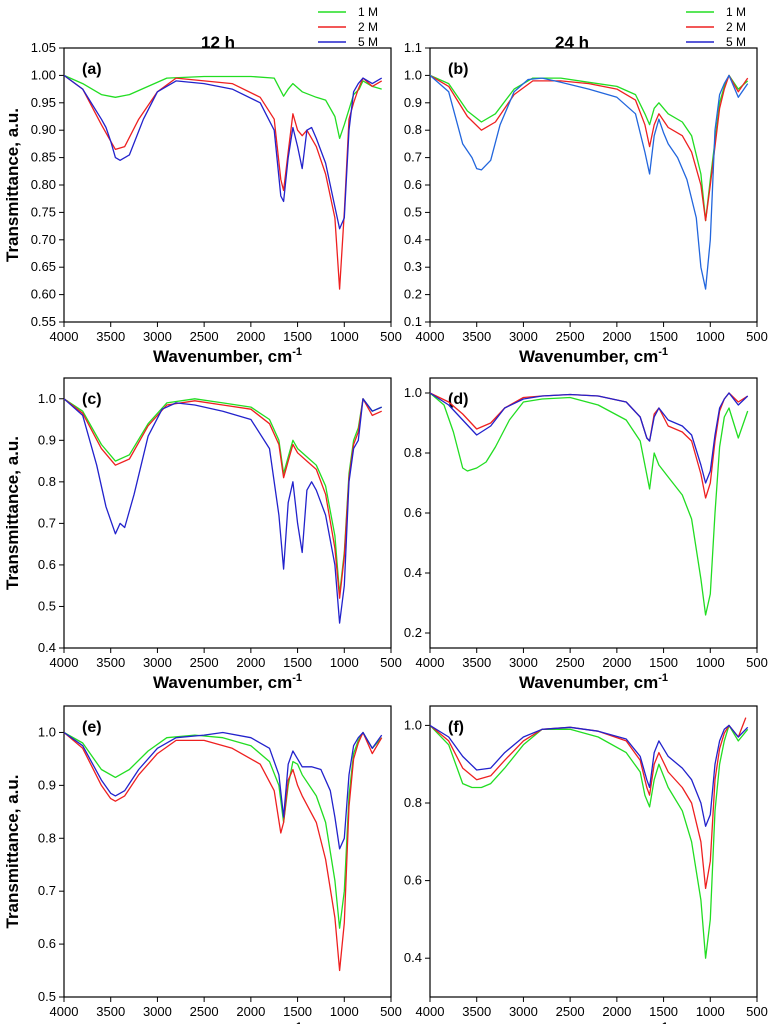 This screenshot has width=773, height=1024. Describe the element at coordinates (43, 184) in the screenshot. I see `y-tick-label: 0.80` at that location.